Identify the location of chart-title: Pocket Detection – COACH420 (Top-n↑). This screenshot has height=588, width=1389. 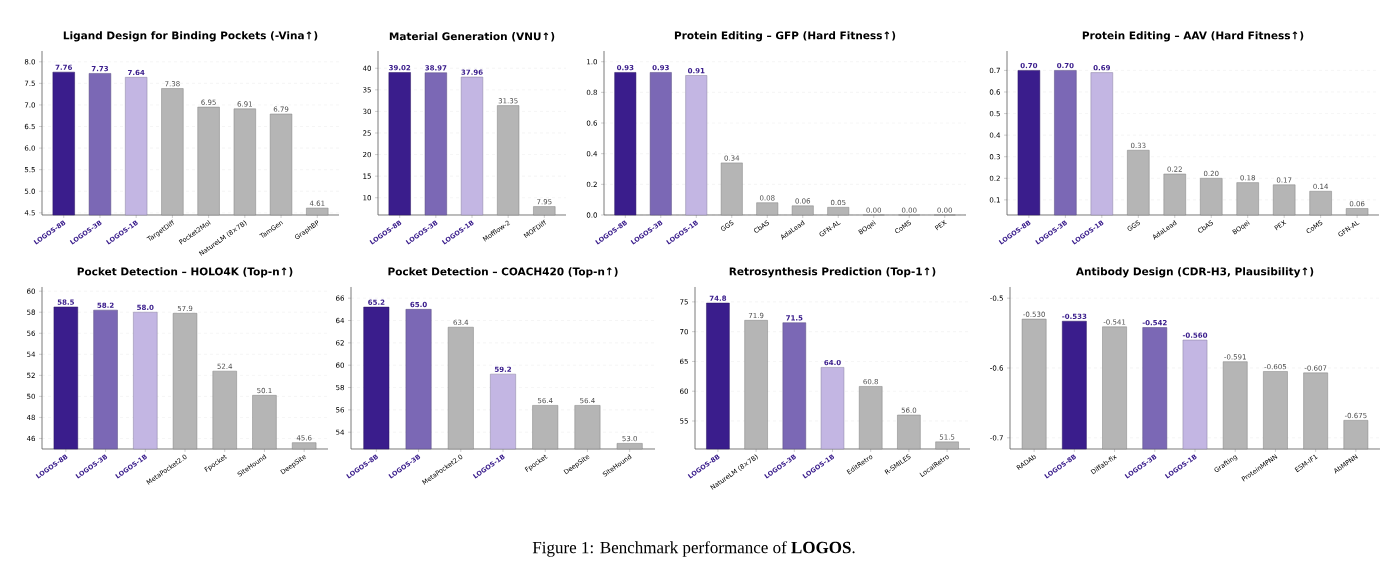
(503, 272).